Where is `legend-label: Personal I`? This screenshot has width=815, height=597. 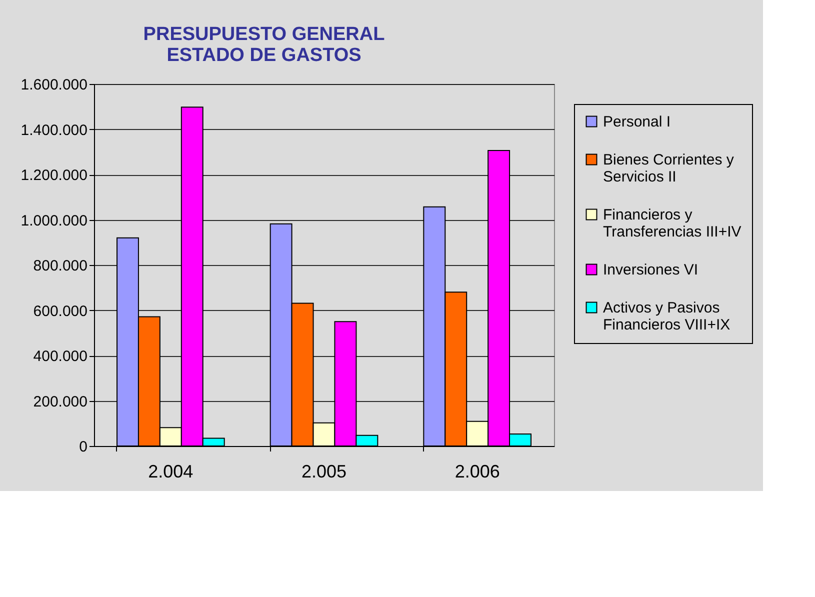
legend-label: Personal I is located at coordinates (637, 122).